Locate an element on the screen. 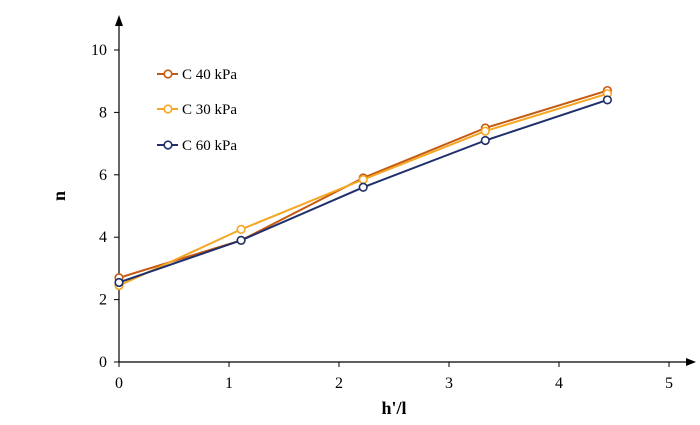 The width and height of the screenshot is (700, 425). y-tick-label: 8 is located at coordinates (103, 112).